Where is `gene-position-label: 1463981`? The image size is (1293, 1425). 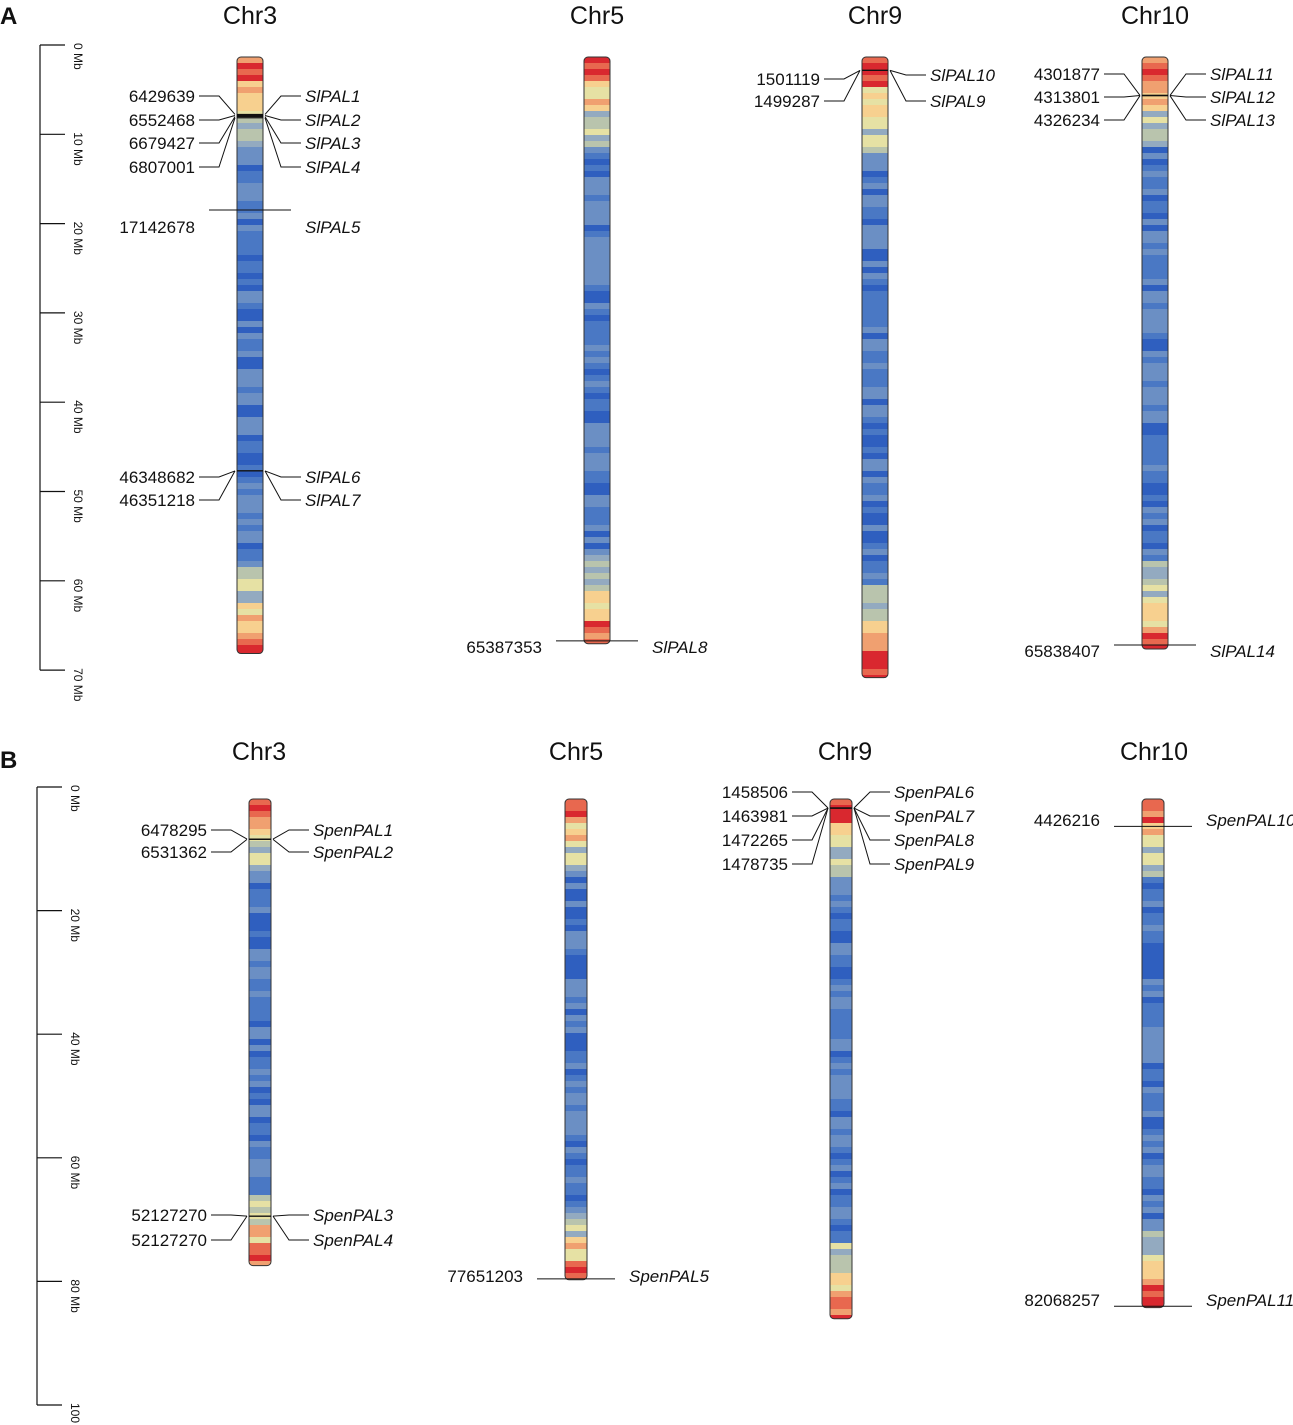 gene-position-label: 1463981 is located at coordinates (755, 816).